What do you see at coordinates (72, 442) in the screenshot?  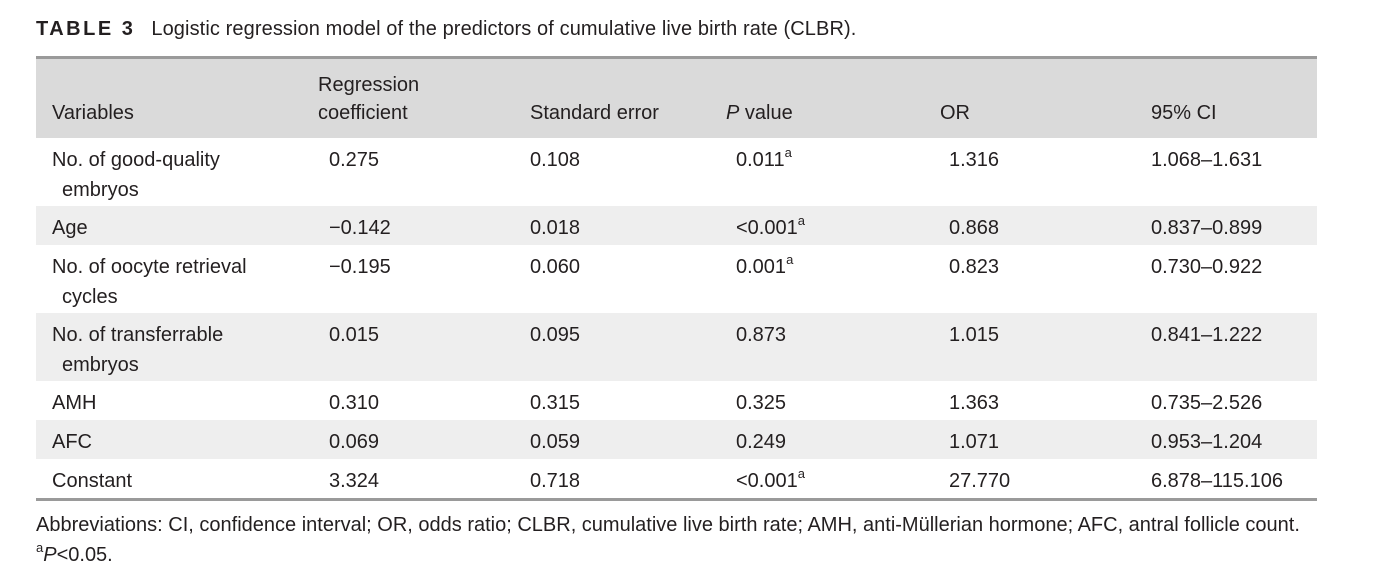 I see `cell-variable: AFC` at bounding box center [72, 442].